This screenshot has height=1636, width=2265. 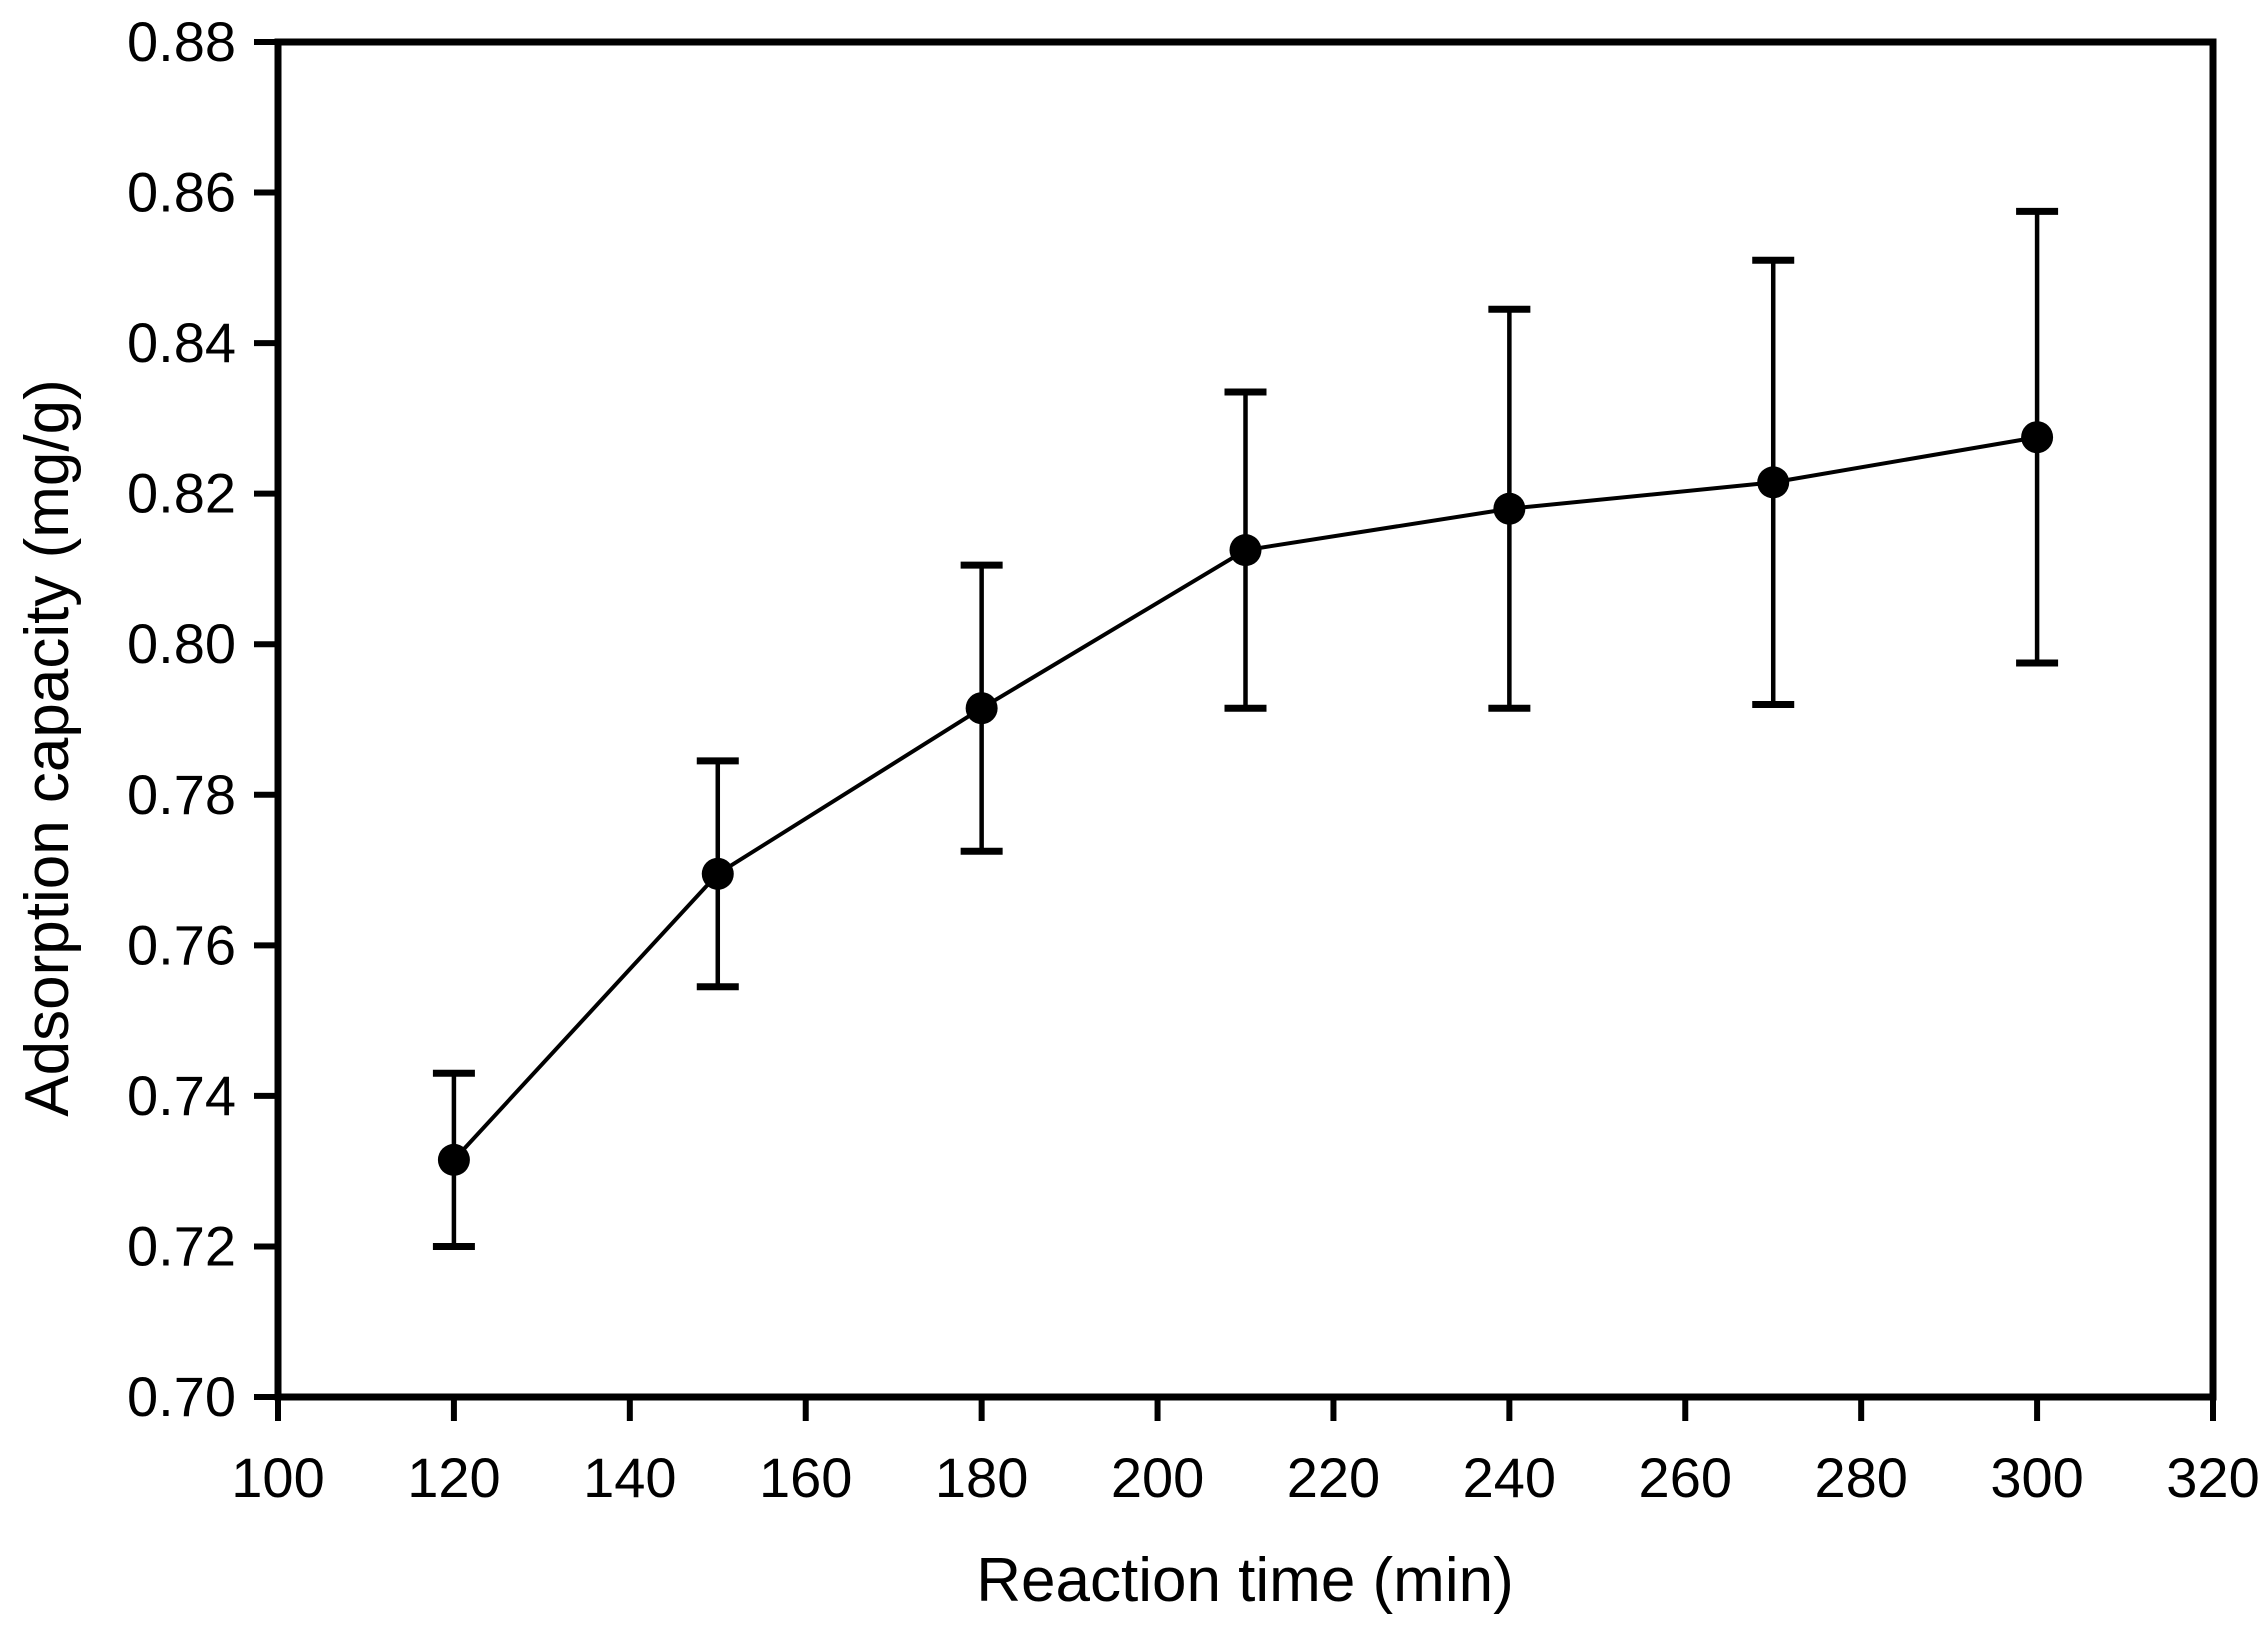 I want to click on y-tick-label: 0.70, so click(x=181, y=1396).